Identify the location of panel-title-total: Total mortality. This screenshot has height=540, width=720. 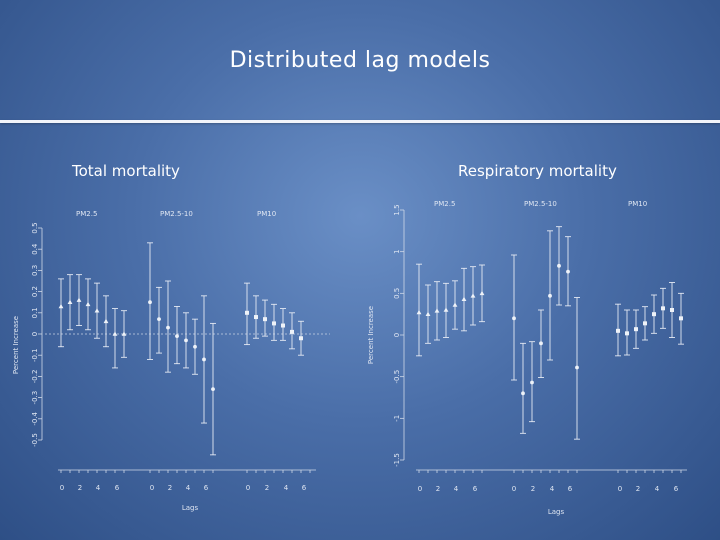
(126, 171).